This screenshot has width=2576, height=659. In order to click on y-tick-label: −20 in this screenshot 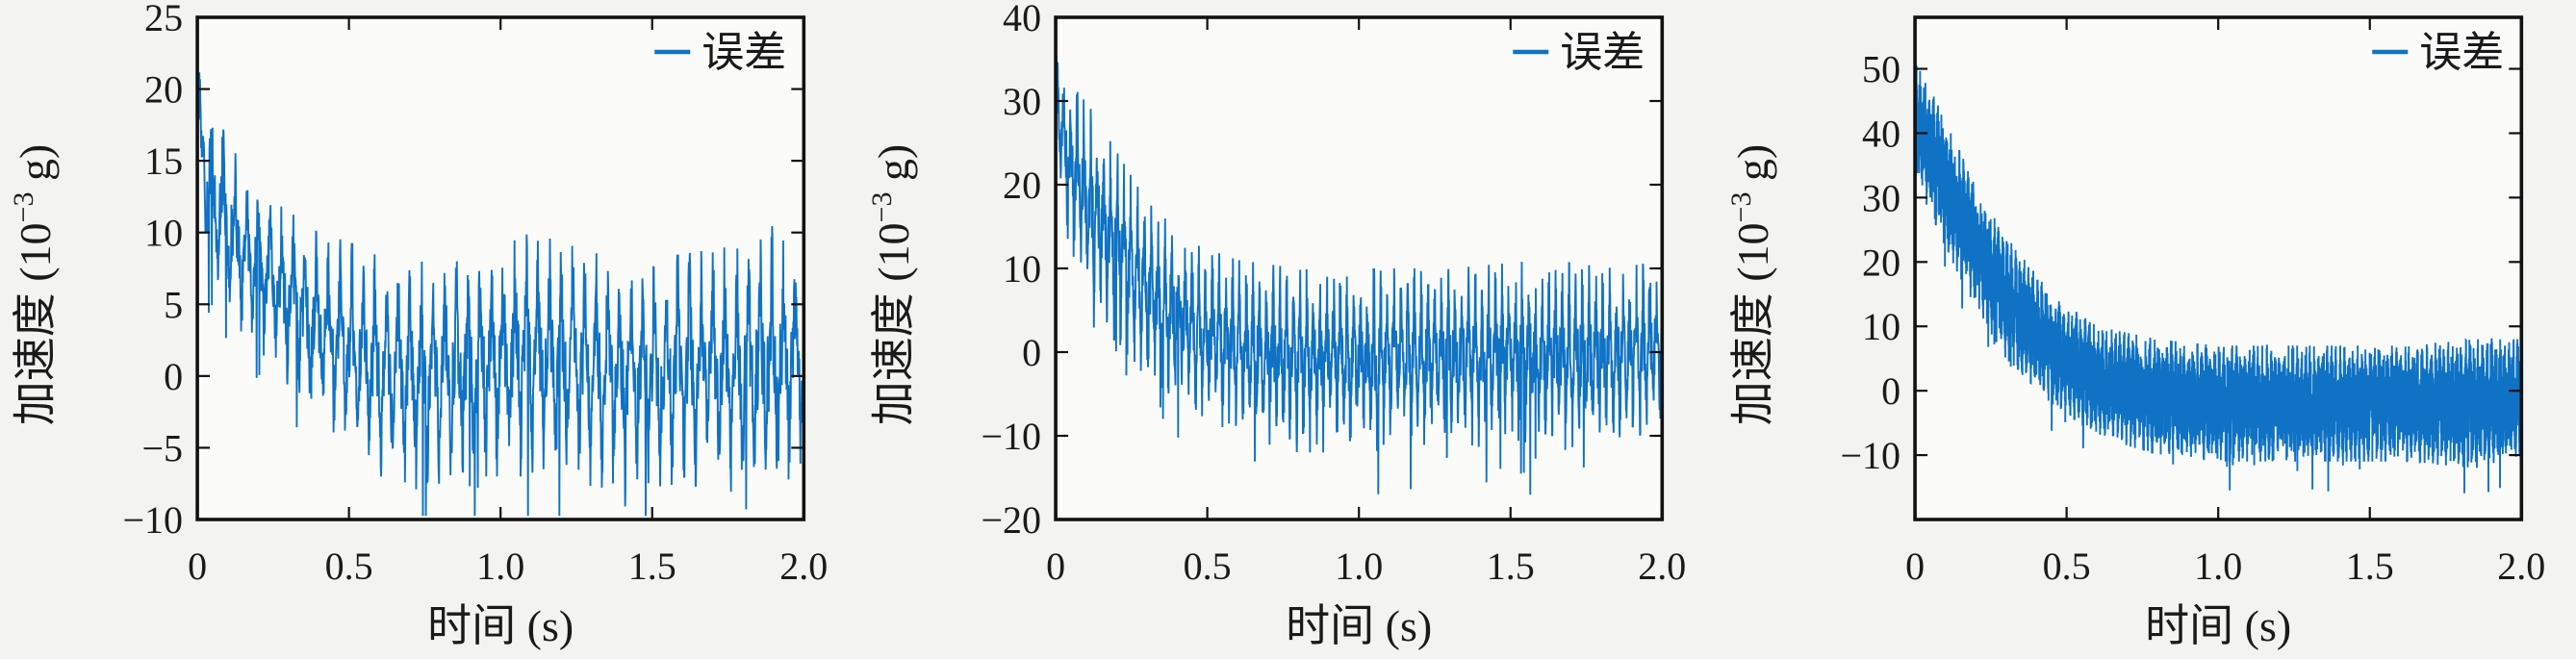, I will do `click(1012, 520)`.